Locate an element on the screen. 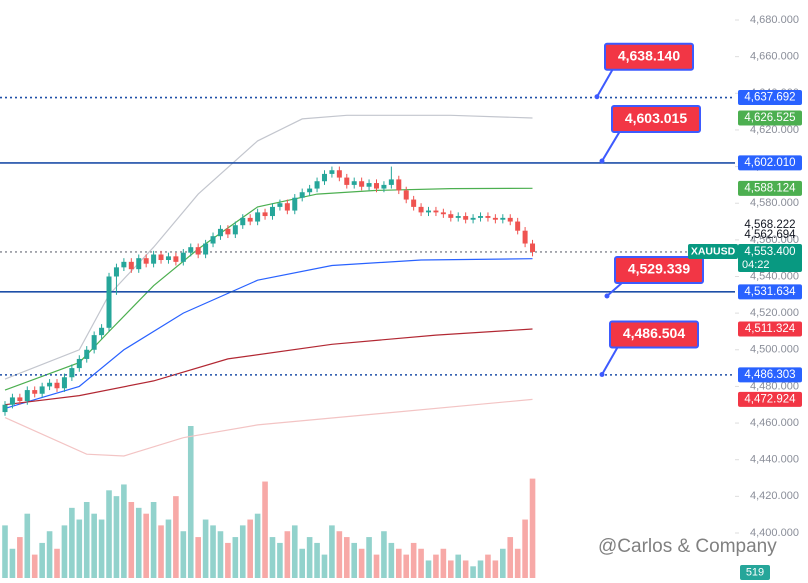 The width and height of the screenshot is (808, 583). countdown-label: 04:22 is located at coordinates (756, 265).